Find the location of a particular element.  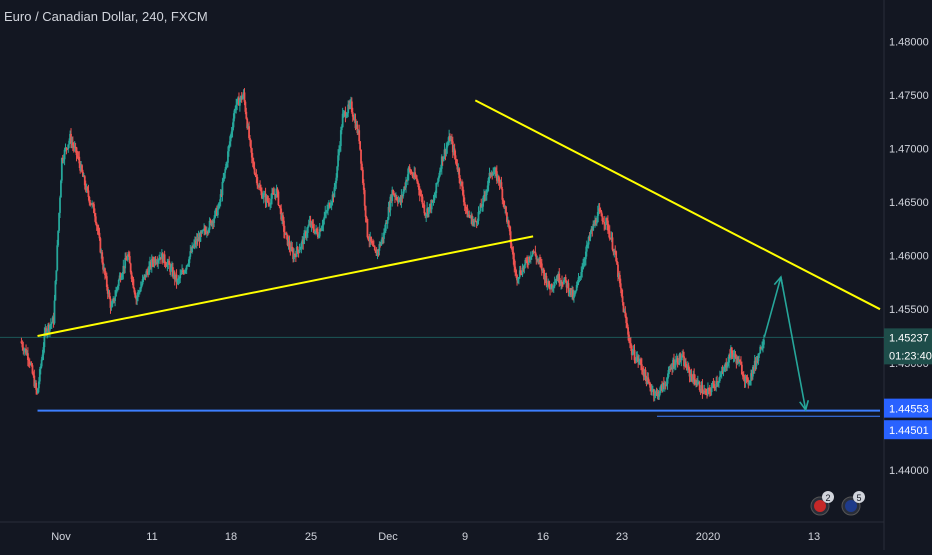

x-tick-label: 25 is located at coordinates (311, 537).